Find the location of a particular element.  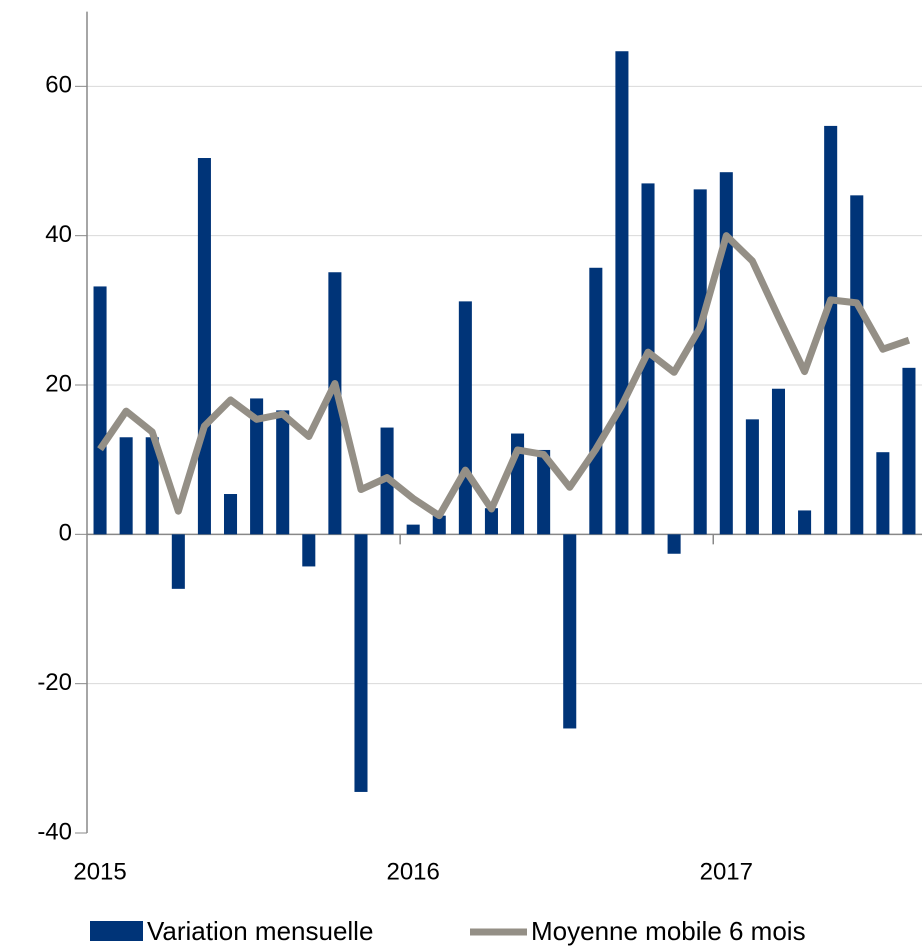

y-tick-label: -20 is located at coordinates (54, 682).